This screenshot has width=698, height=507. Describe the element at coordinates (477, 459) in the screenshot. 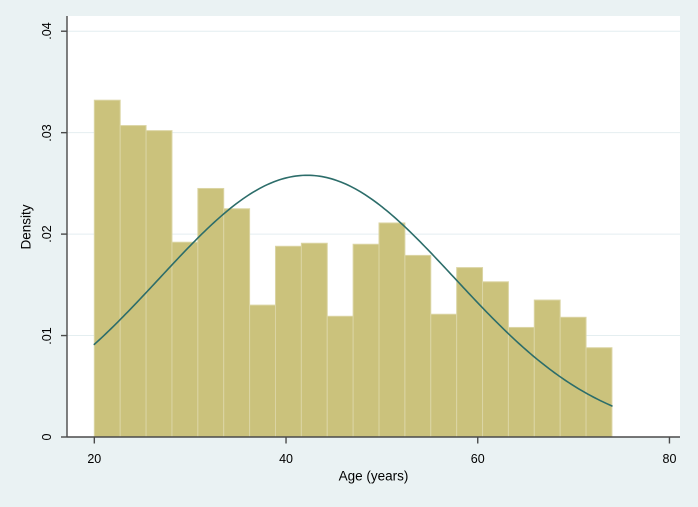

I see `x-tick-label-60: 60` at that location.